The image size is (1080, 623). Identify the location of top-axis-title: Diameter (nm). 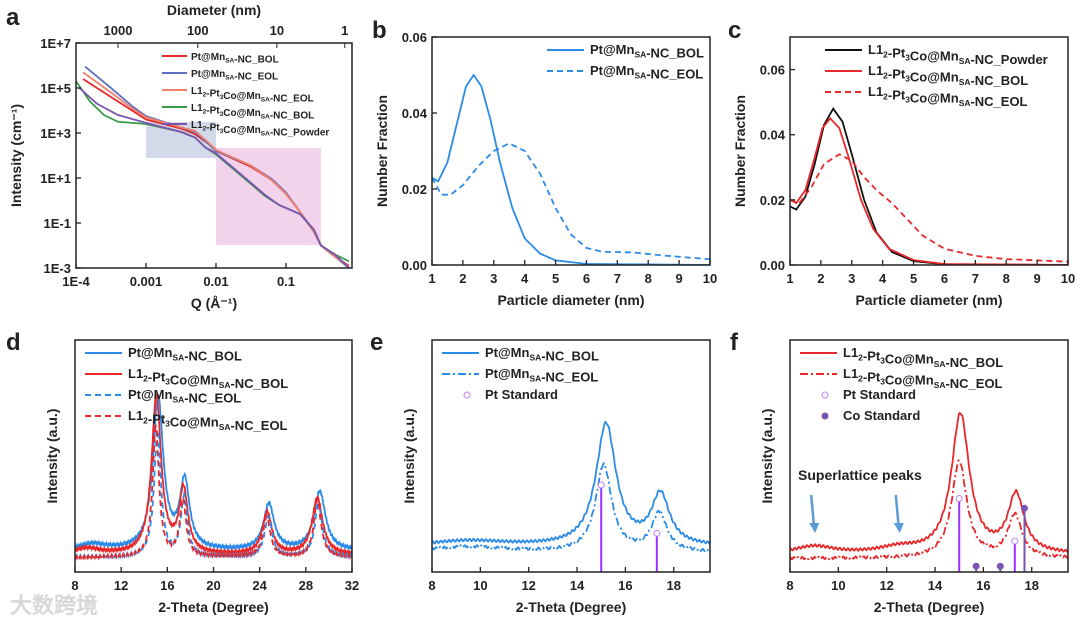
(214, 10).